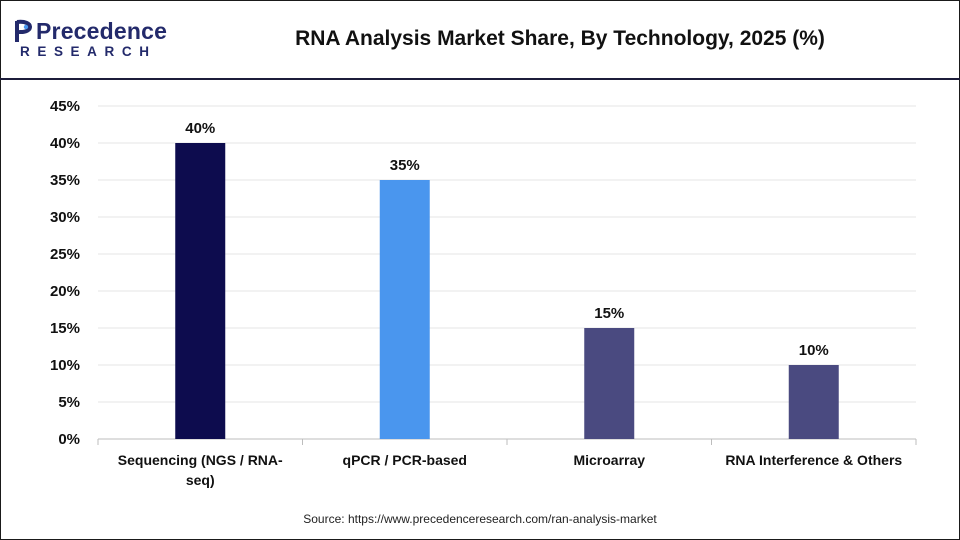 Image resolution: width=960 pixels, height=540 pixels. What do you see at coordinates (200, 480) in the screenshot?
I see `x-tick-label: seq)` at bounding box center [200, 480].